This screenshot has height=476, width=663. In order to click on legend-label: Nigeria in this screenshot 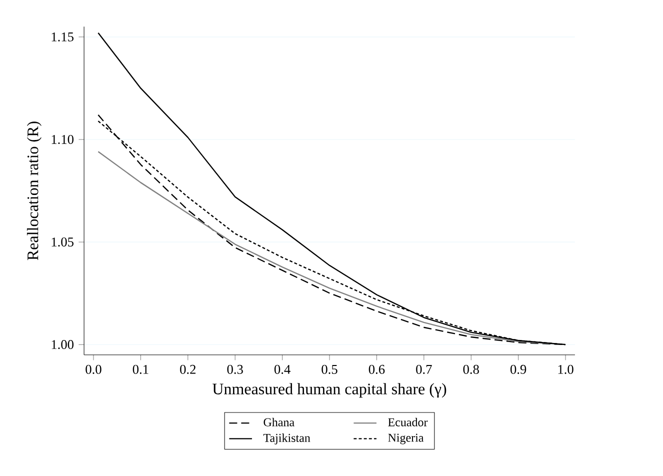, I will do `click(406, 439)`.